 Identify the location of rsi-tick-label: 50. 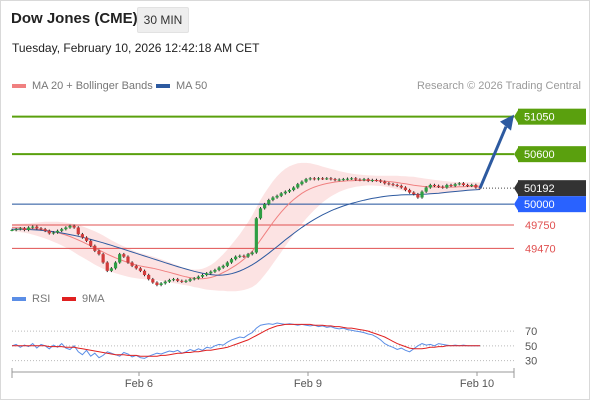
(531, 347).